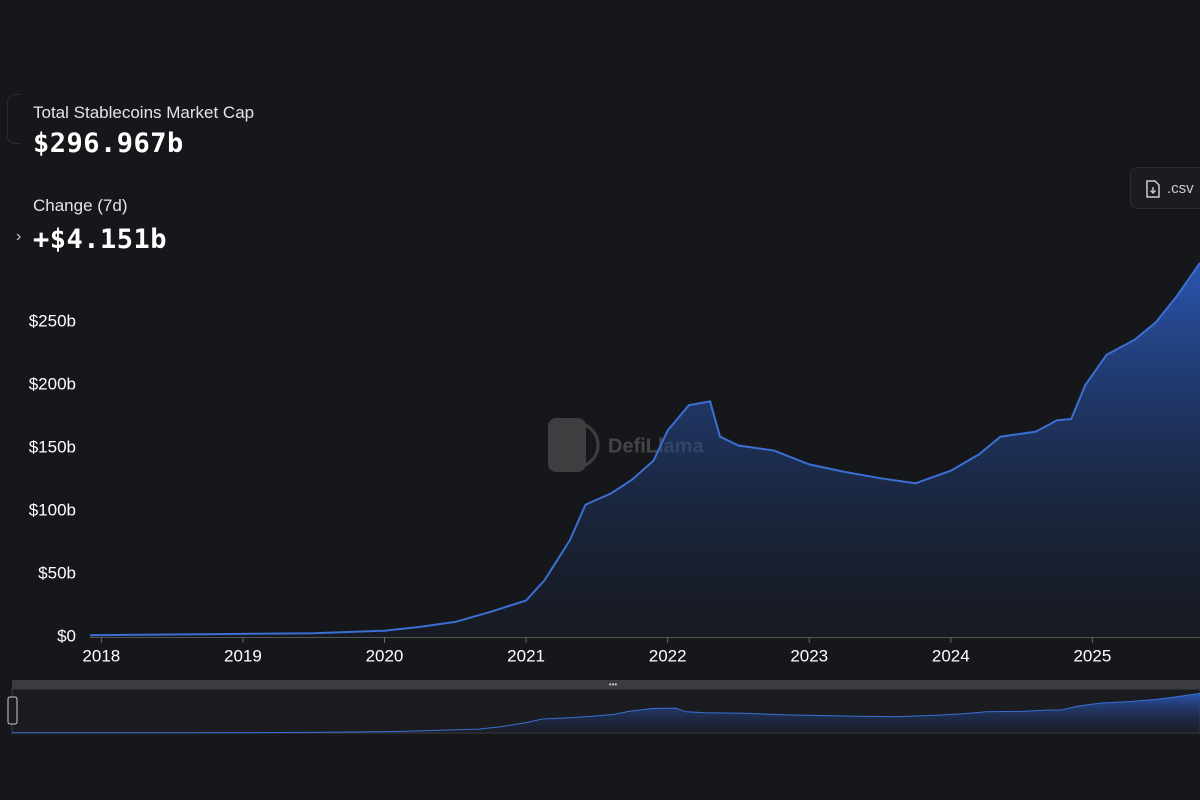 The image size is (1200, 800). What do you see at coordinates (243, 655) in the screenshot?
I see `x-tick-label: 2019` at bounding box center [243, 655].